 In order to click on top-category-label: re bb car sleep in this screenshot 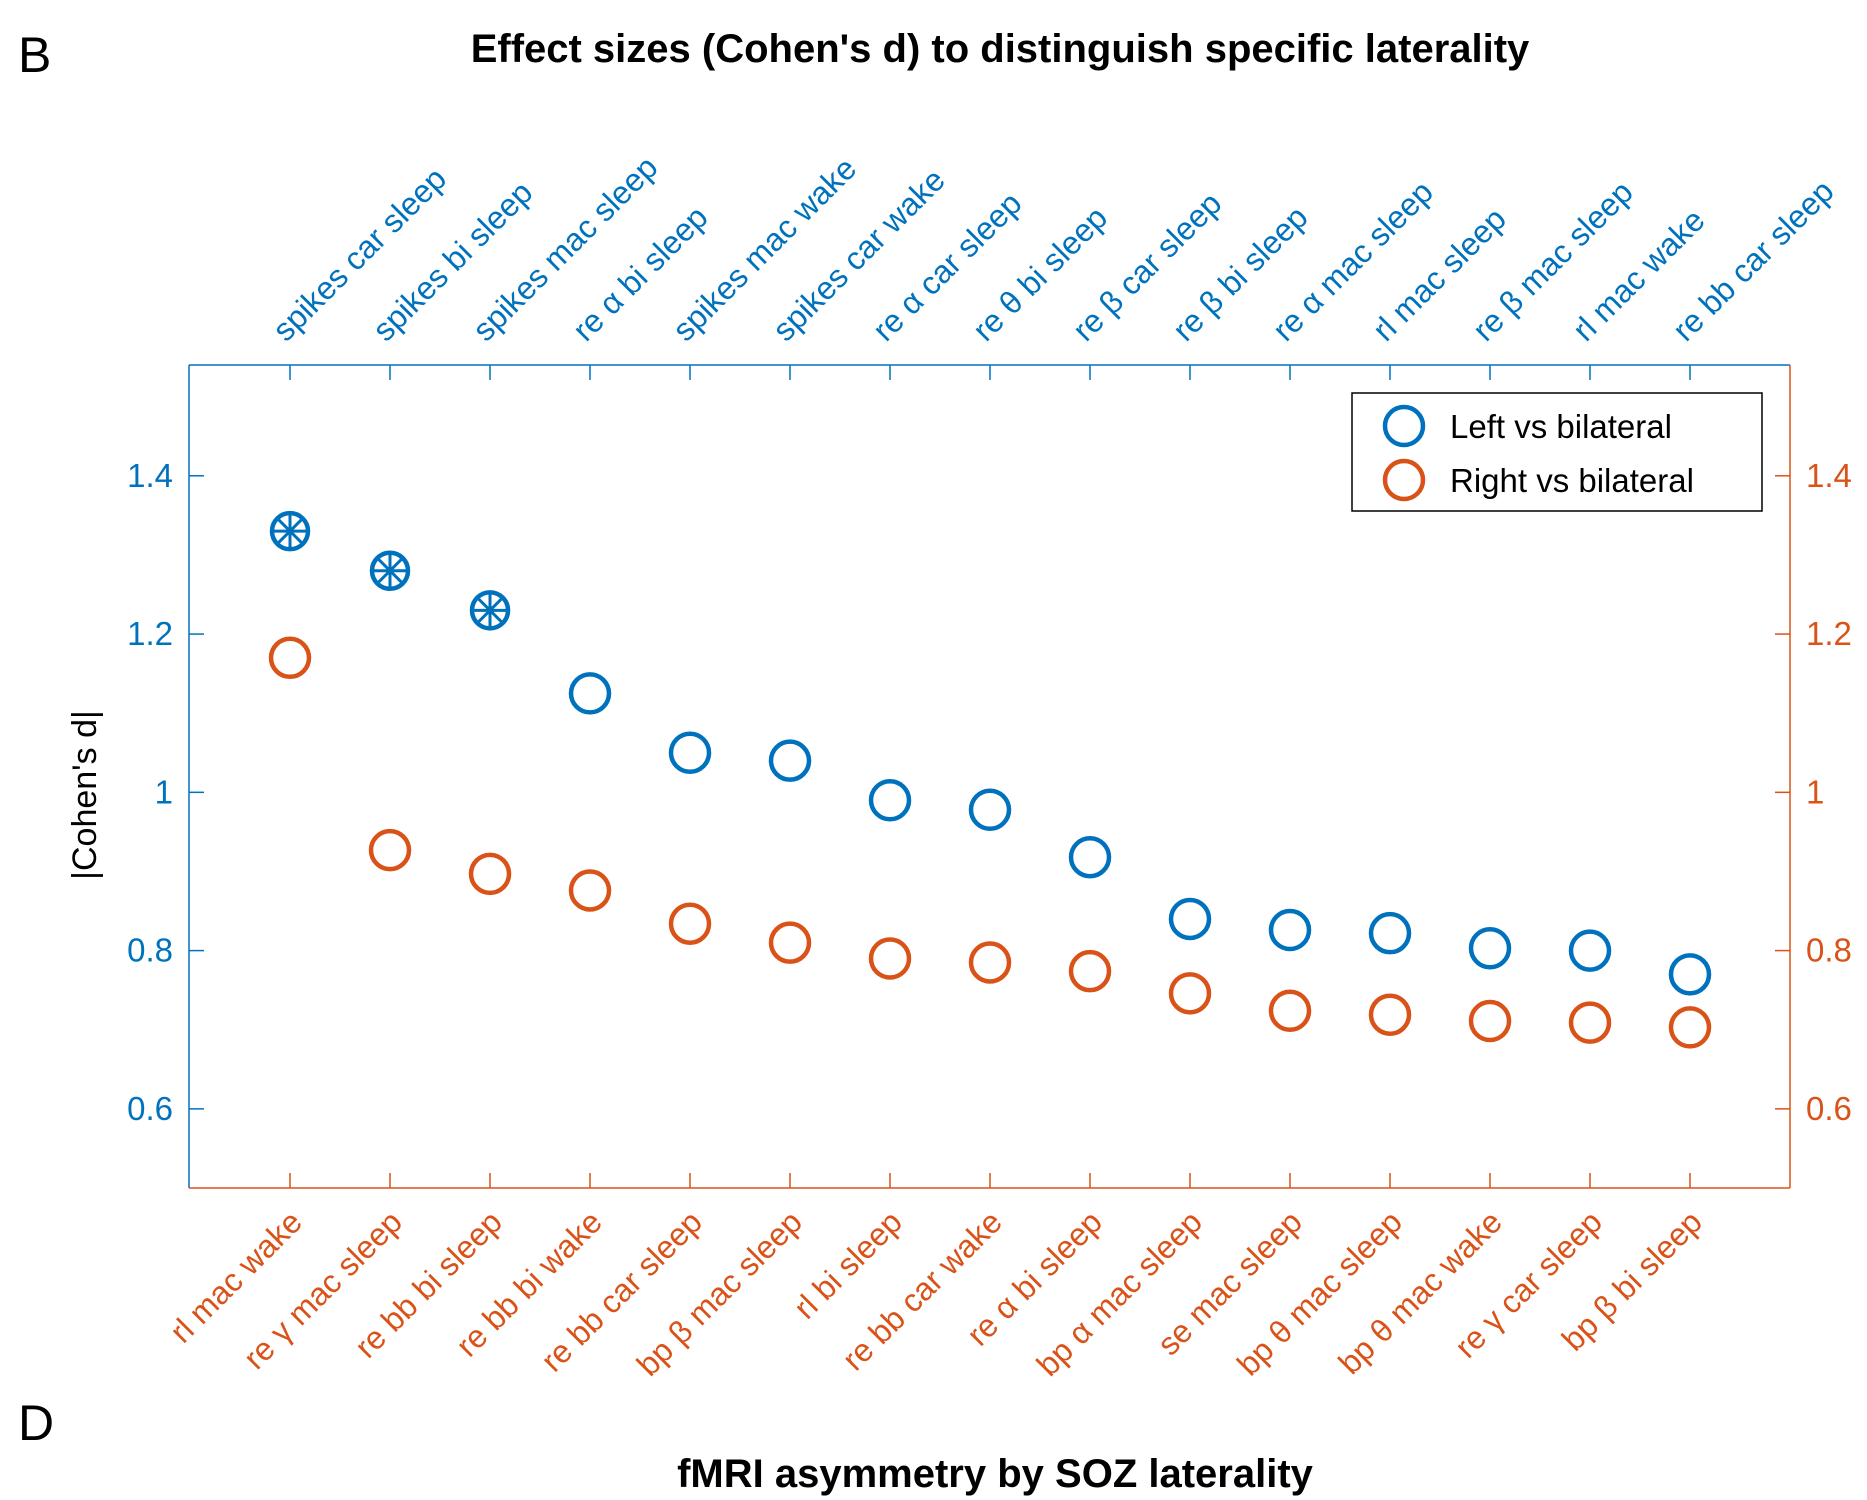, I will do `click(1752, 260)`.